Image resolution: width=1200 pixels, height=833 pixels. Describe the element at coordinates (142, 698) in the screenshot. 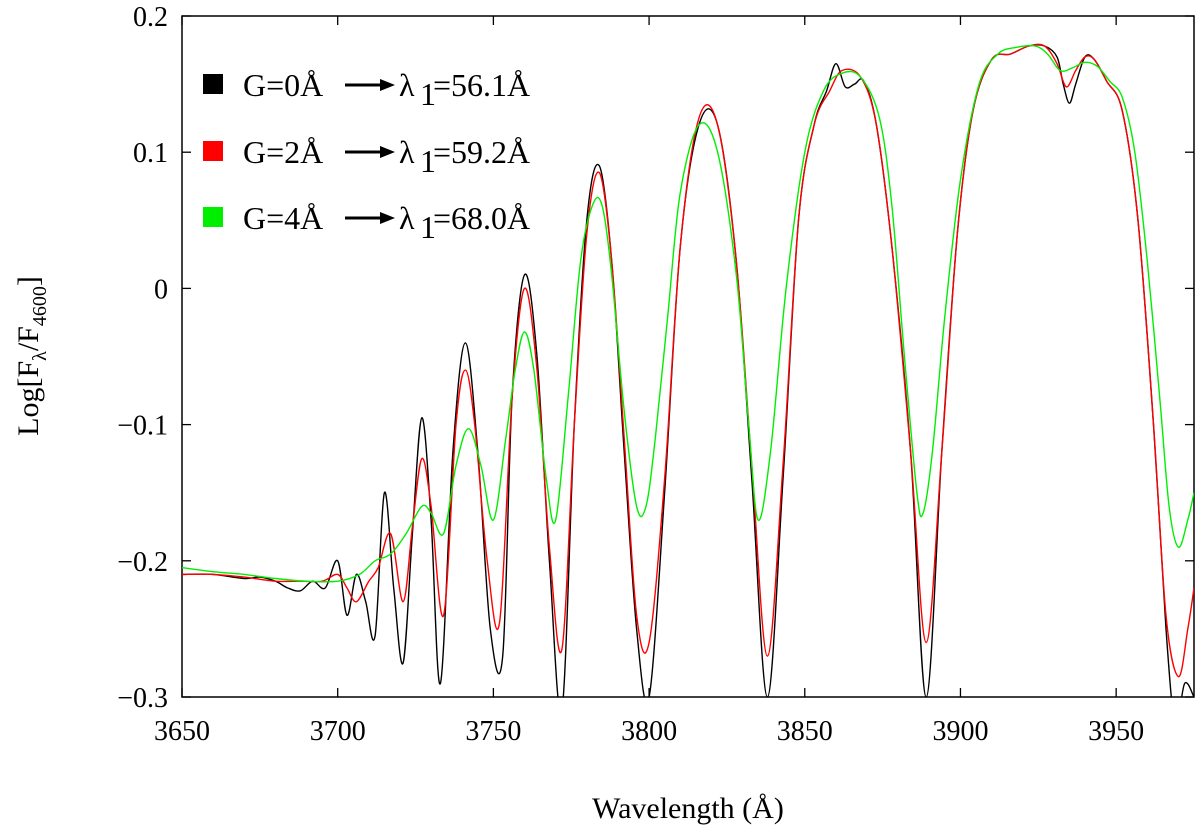

I see `y-tick-label: −0.3` at that location.